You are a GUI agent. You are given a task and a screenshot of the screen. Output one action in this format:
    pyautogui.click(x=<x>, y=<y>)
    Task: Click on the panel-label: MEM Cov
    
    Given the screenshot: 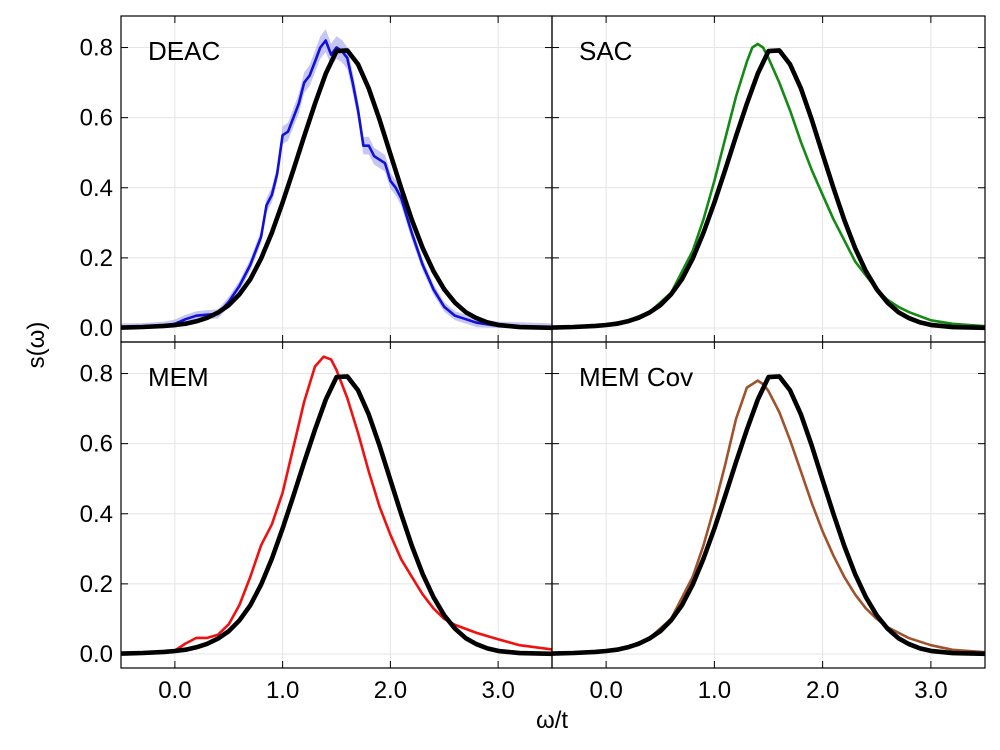 What is the action you would take?
    pyautogui.click(x=636, y=377)
    